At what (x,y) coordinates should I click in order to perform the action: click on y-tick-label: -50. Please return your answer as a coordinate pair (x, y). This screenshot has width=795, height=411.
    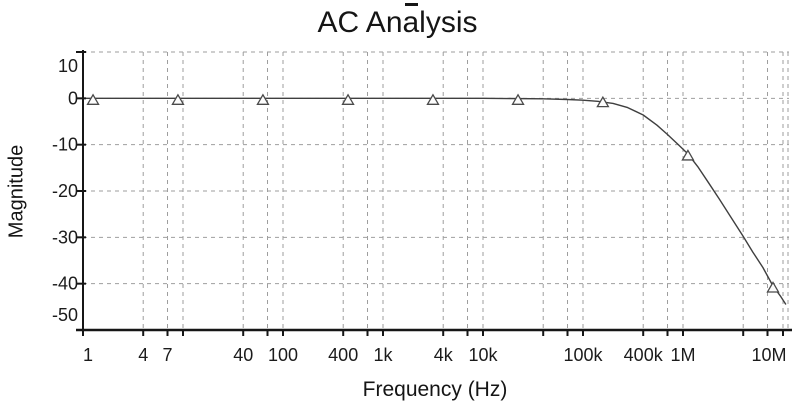
    Looking at the image, I should click on (65, 315).